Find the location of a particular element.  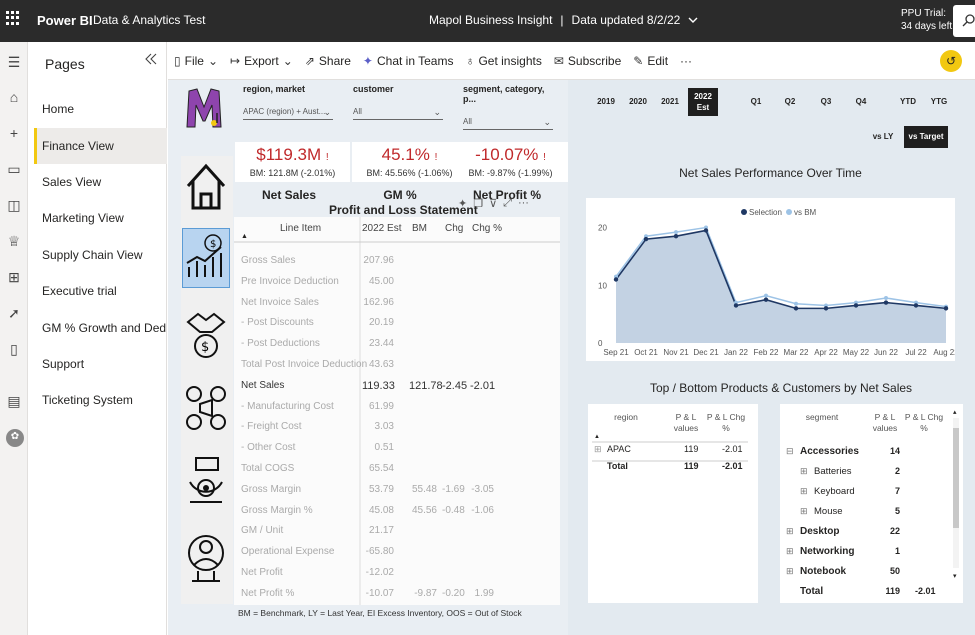

pl-row: Gross Margin % 45.08 45.56 -0.48 -1.06 is located at coordinates (397, 511).